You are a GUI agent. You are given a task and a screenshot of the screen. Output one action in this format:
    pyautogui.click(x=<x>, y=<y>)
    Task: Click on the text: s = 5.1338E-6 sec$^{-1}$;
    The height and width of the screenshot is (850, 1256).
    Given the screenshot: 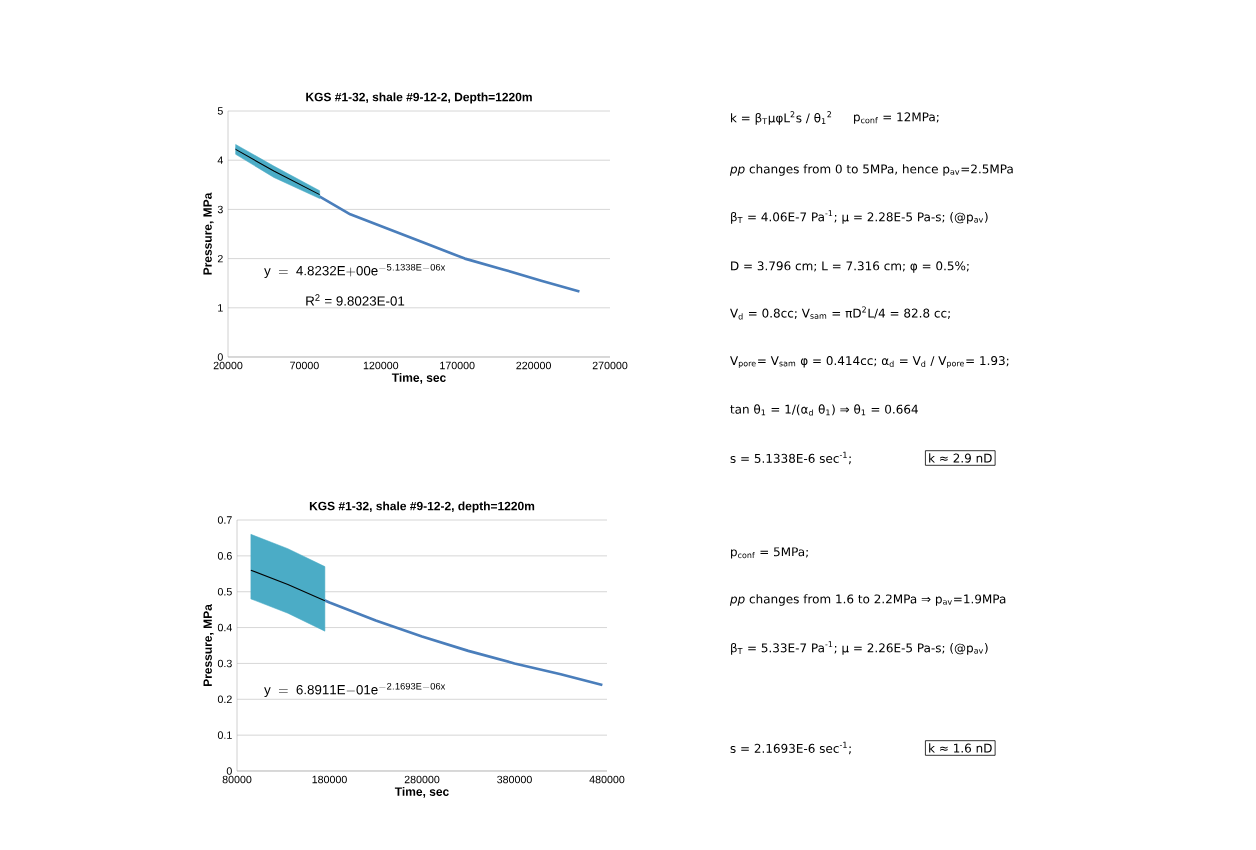 What is the action you would take?
    pyautogui.click(x=790, y=458)
    